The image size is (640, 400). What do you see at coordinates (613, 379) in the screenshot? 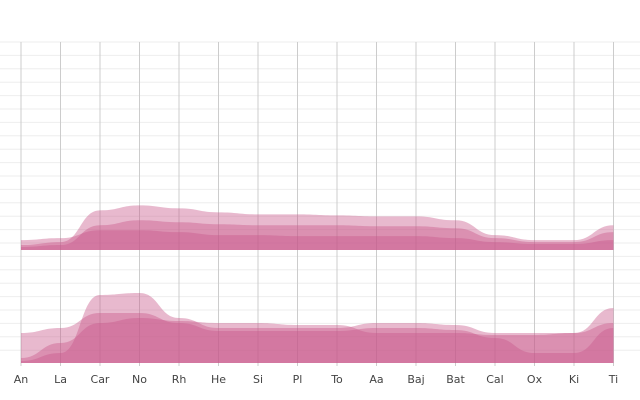
I see `x-tick-label: Ti` at bounding box center [613, 379].